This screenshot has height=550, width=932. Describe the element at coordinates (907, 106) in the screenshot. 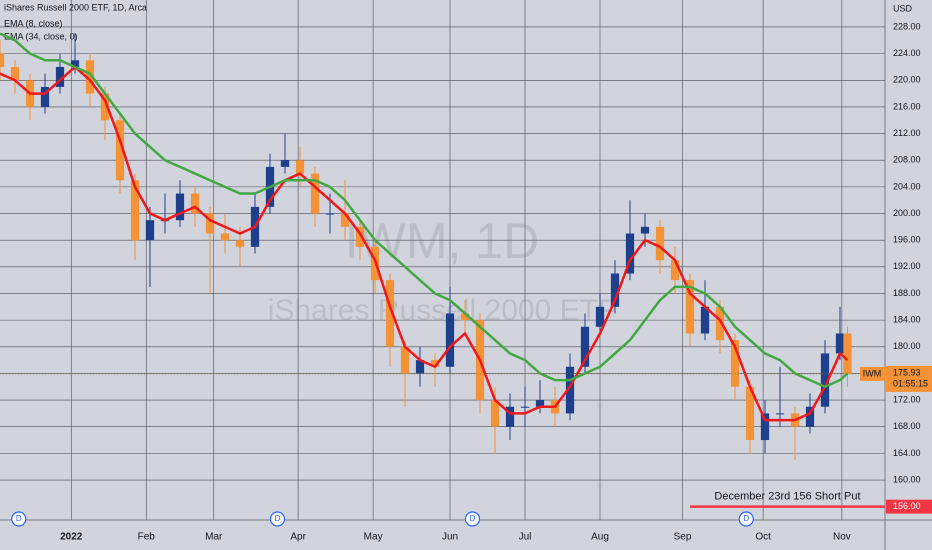

I see `y-tick-label: 216.00` at that location.